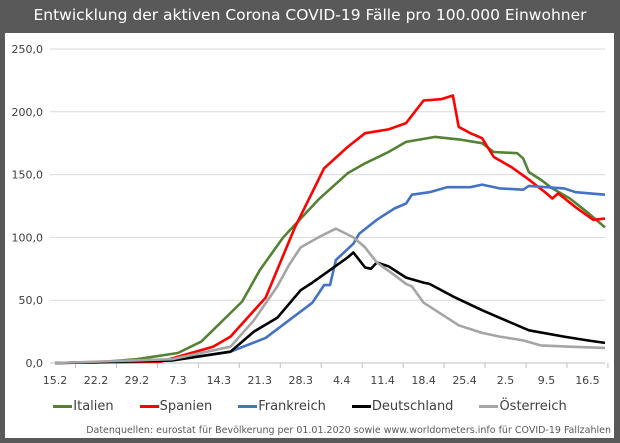  Describe the element at coordinates (96, 380) in the screenshot. I see `x-tick-label: 22.2` at that location.